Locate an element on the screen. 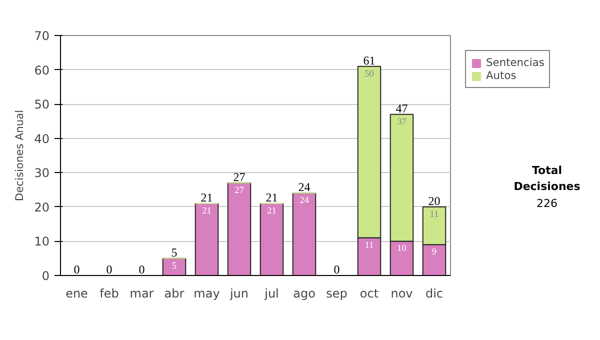 Image resolution: width=600 pixels, height=340 pixels. x-tick-label: feb is located at coordinates (109, 293).